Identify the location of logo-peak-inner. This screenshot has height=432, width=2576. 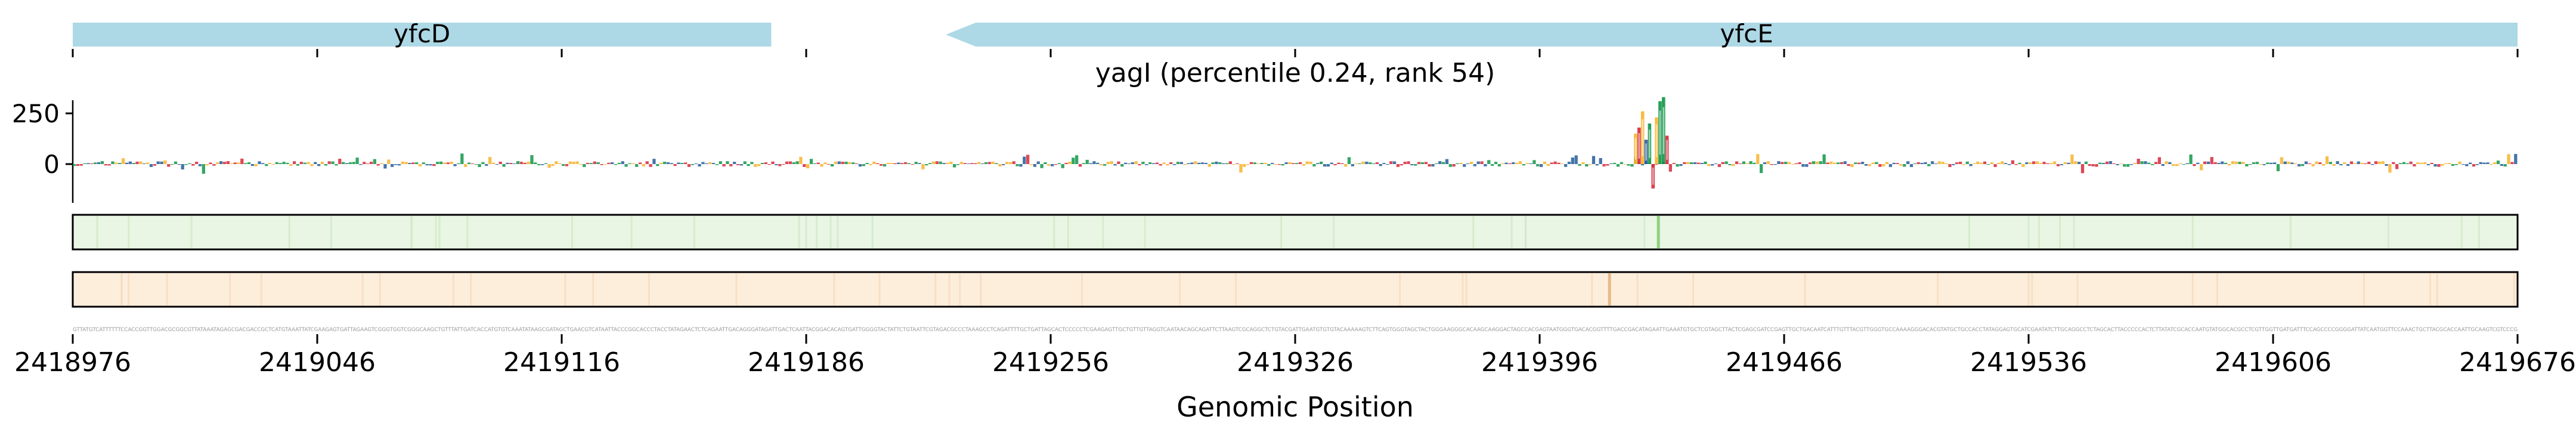
(1646, 152).